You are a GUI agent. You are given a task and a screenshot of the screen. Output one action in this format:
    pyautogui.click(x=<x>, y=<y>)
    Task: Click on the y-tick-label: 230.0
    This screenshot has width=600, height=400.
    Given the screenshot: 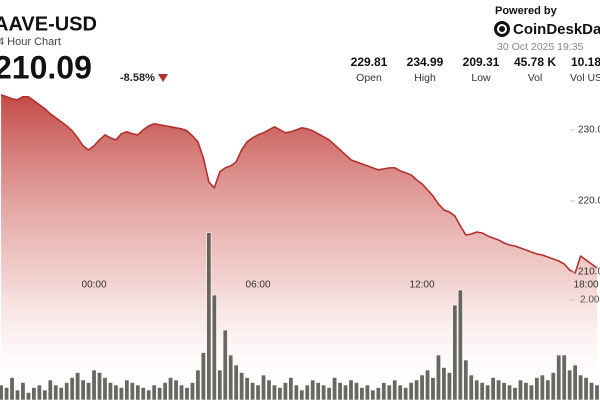 What is the action you would take?
    pyautogui.click(x=589, y=129)
    